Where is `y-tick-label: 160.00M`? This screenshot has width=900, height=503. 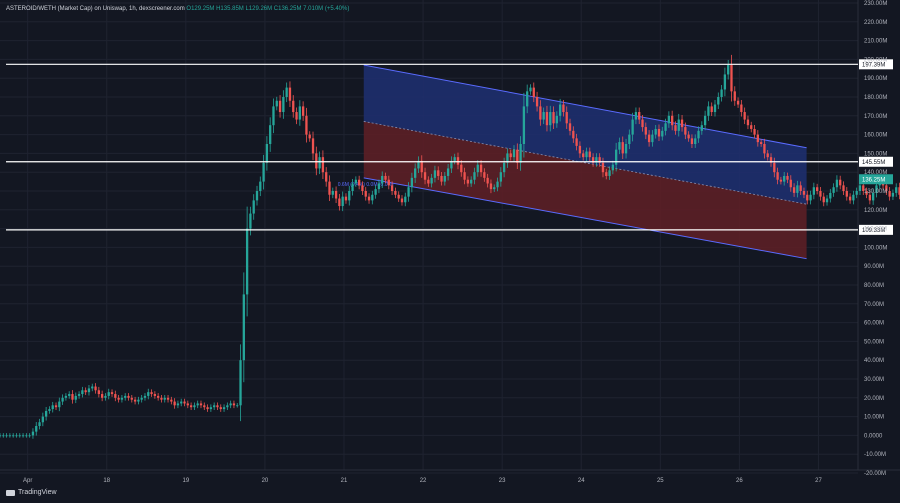 y-tick-label: 160.00M is located at coordinates (875, 136).